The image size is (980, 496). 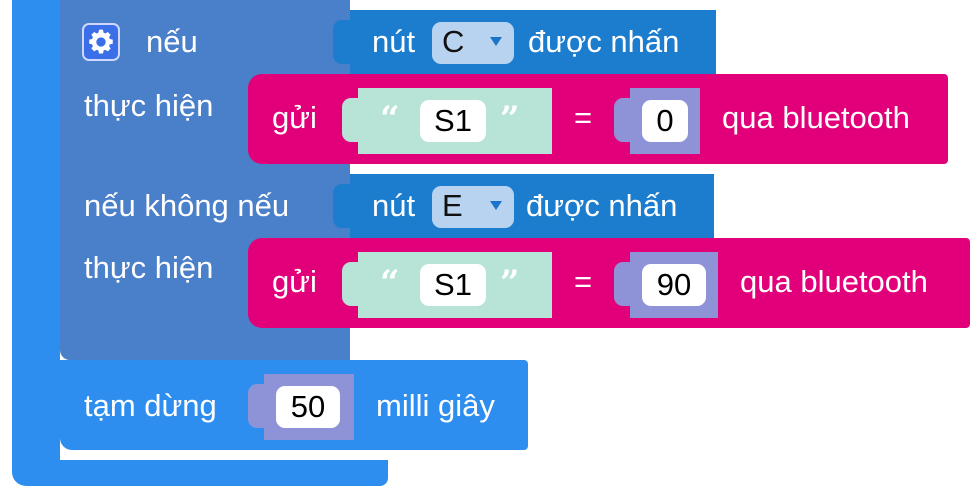 What do you see at coordinates (583, 117) in the screenshot?
I see `equals-sign-1: =` at bounding box center [583, 117].